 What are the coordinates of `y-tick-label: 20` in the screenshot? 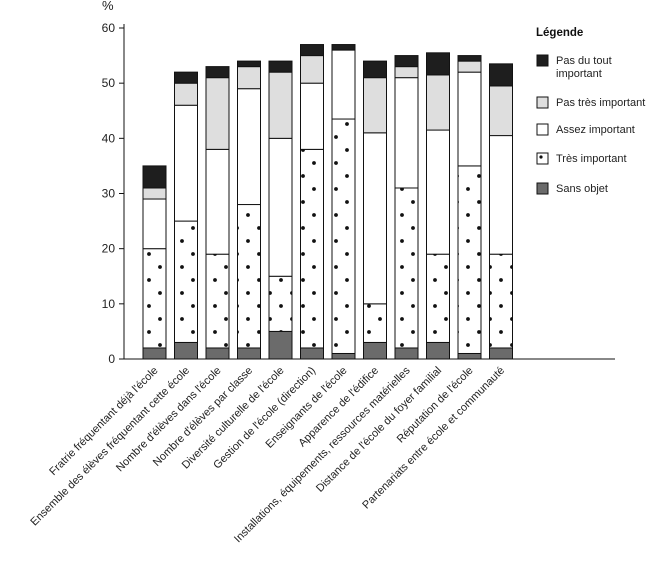 It's located at (109, 249).